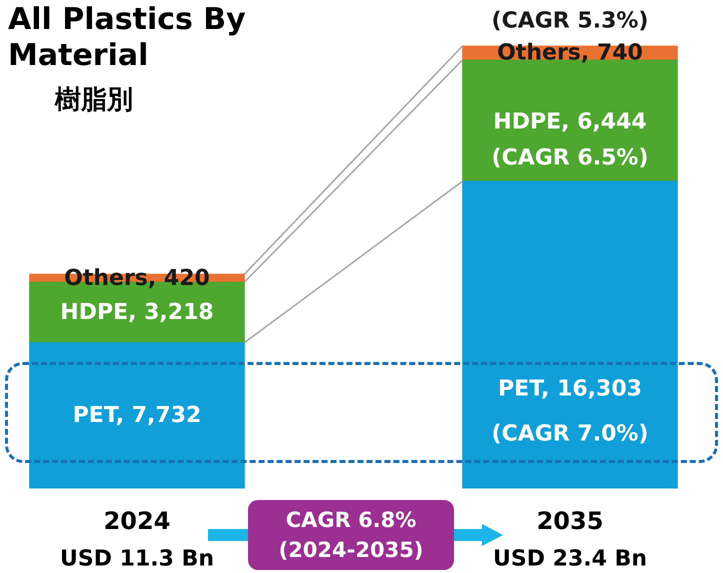 This screenshot has height=573, width=723. Describe the element at coordinates (570, 21) in the screenshot. I see `text: (CAGR 5.3%)` at that location.